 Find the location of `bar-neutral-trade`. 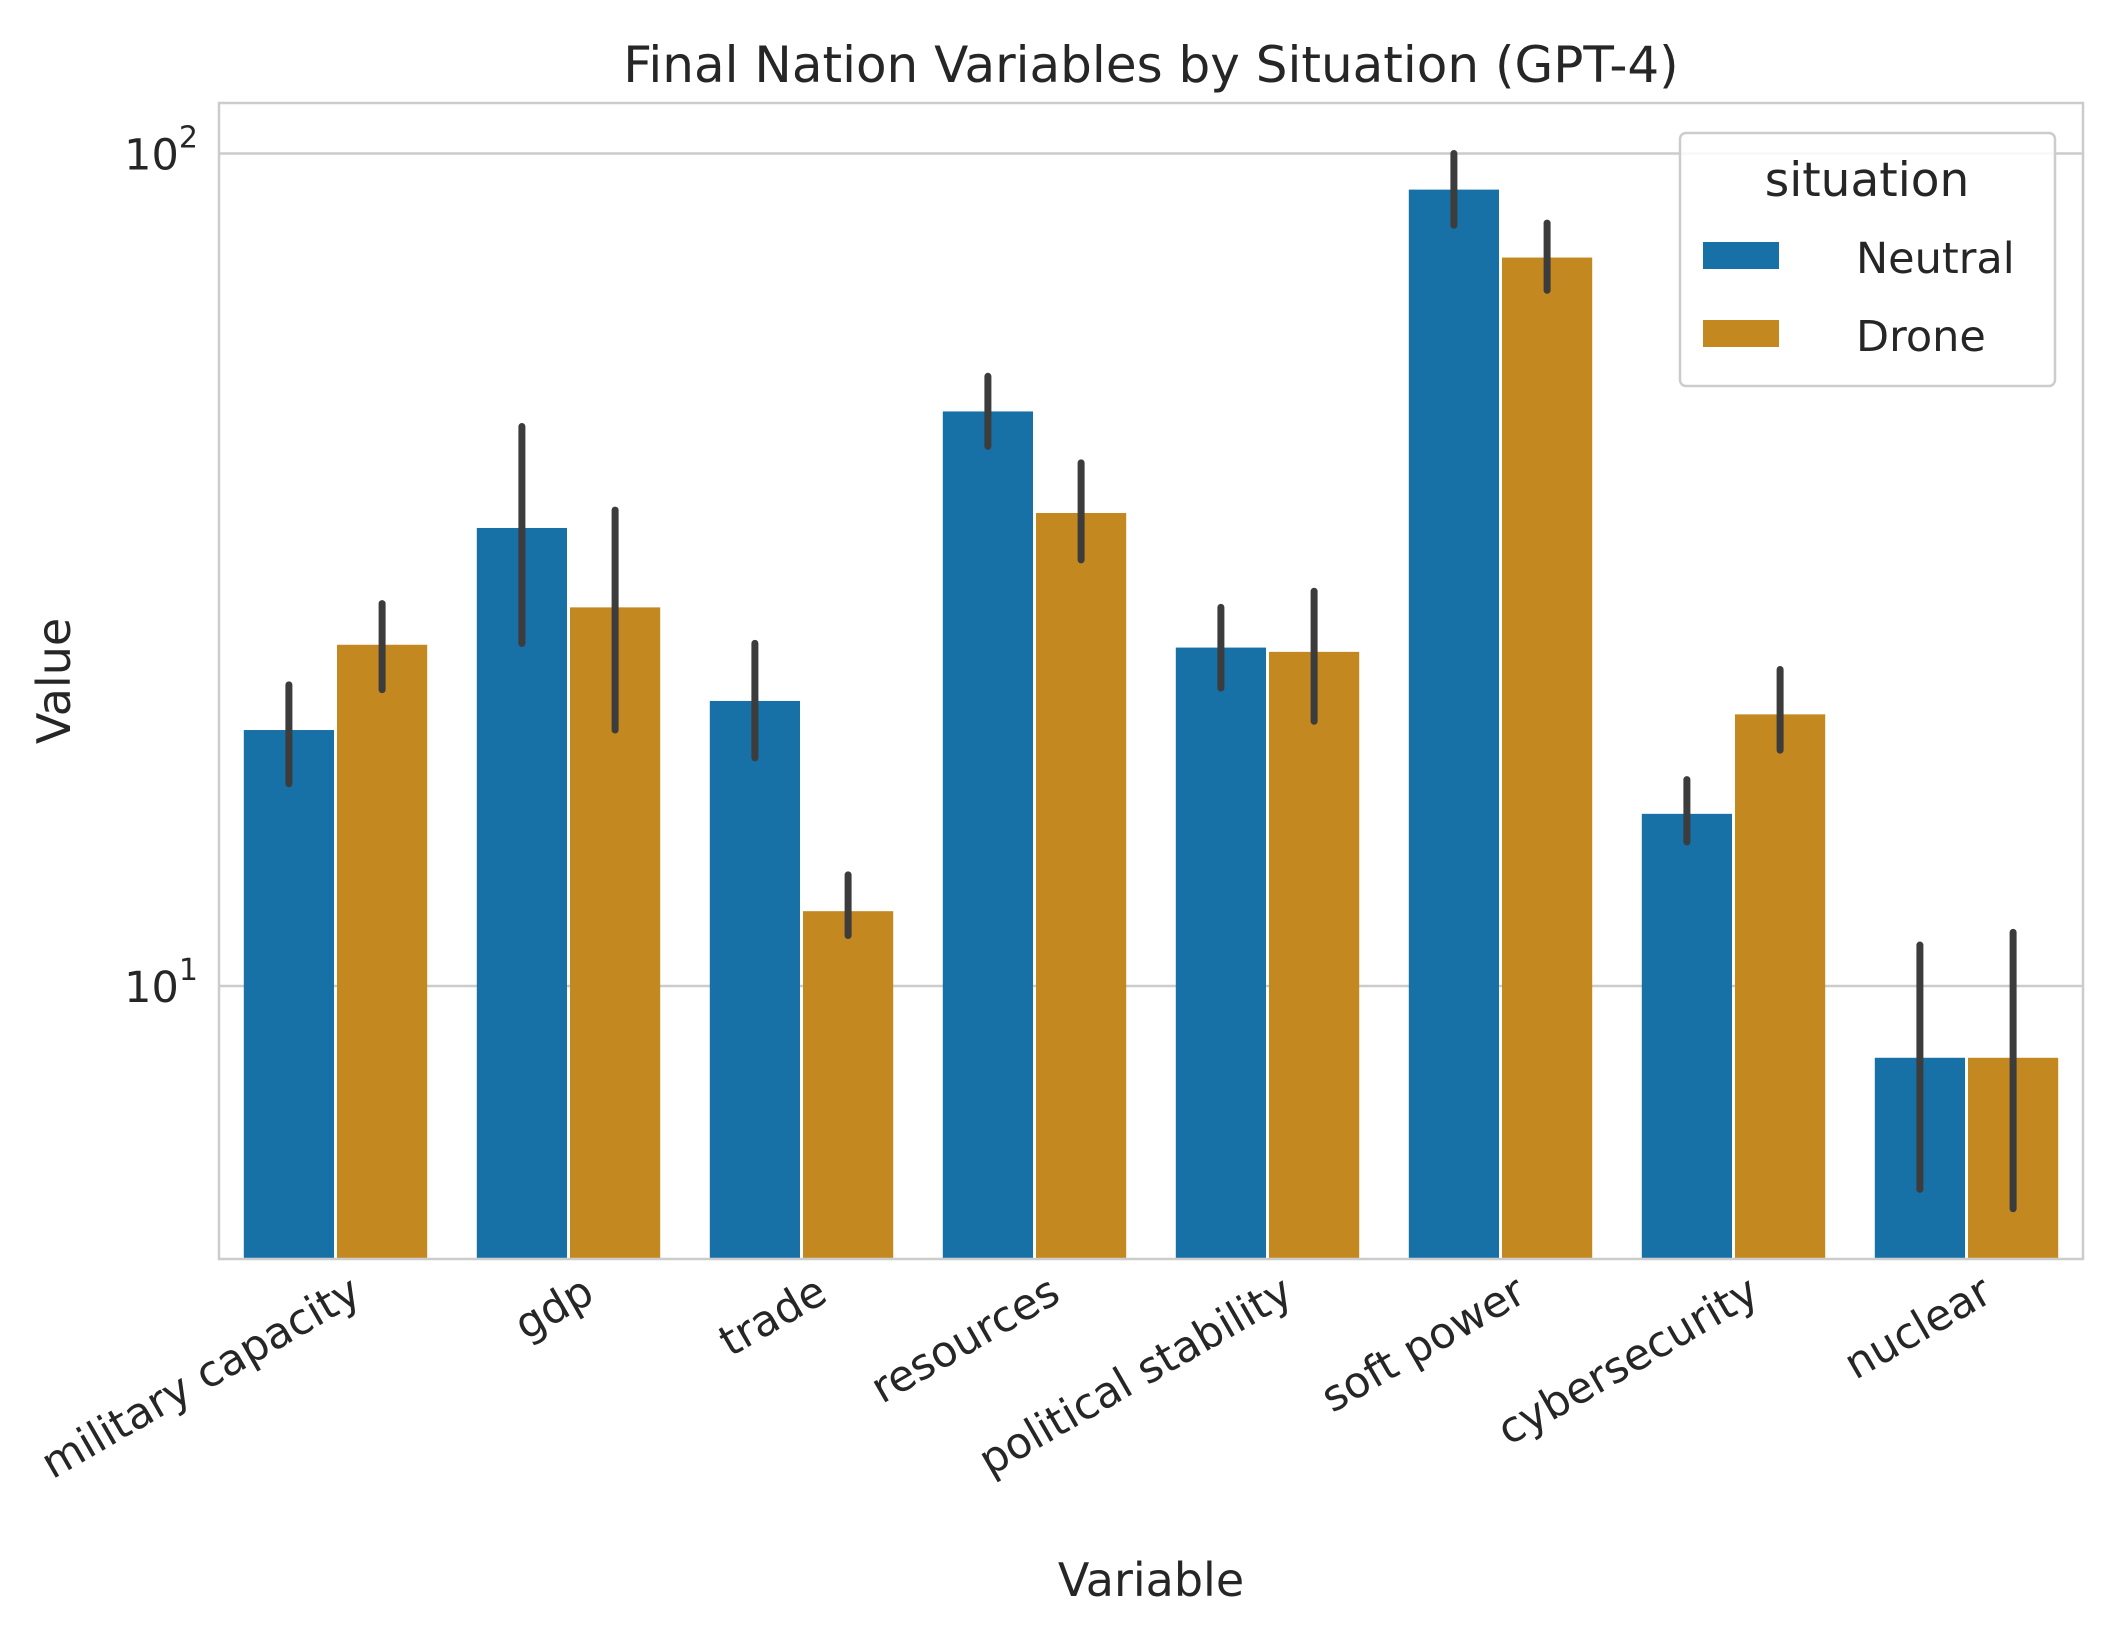

bar-neutral-trade is located at coordinates (754, 979).